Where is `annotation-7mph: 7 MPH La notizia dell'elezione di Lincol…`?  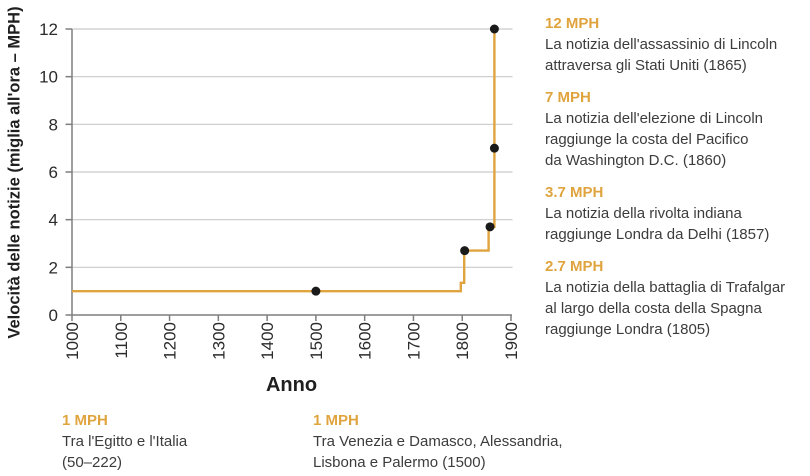 annotation-7mph: 7 MPH La notizia dell'elezione di Lincol… is located at coordinates (676, 129).